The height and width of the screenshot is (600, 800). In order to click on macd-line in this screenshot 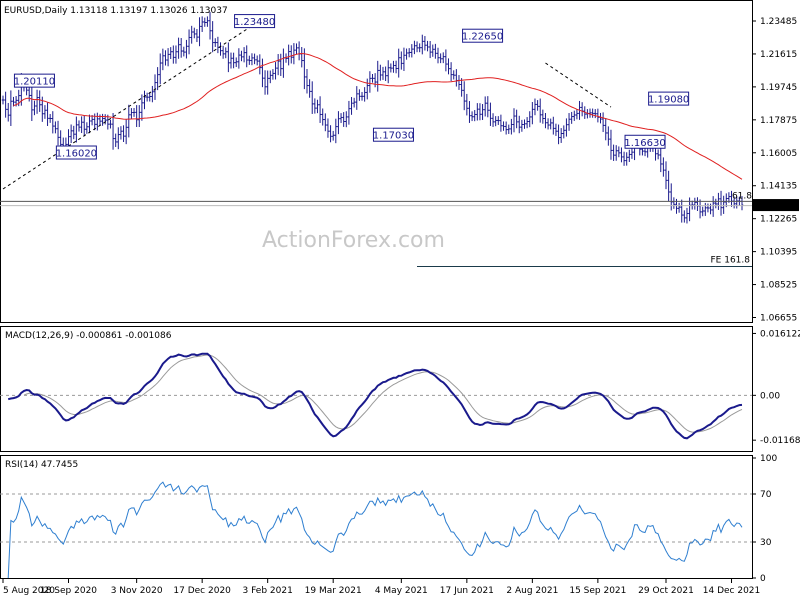, I will do `click(375, 396)`.